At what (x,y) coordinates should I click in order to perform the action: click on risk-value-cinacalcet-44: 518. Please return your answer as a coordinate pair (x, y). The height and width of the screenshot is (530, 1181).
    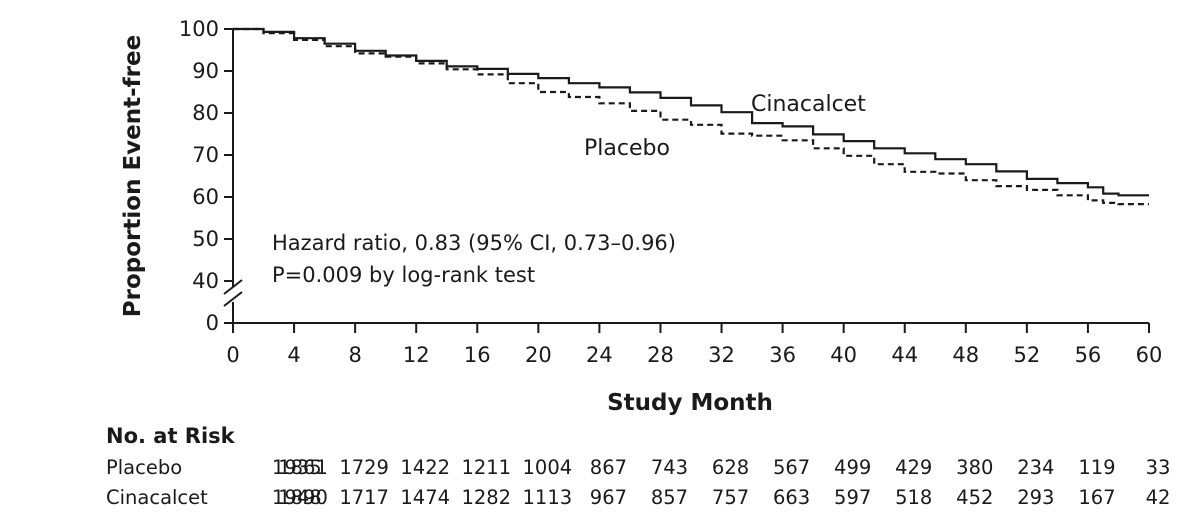
    Looking at the image, I should click on (913, 497).